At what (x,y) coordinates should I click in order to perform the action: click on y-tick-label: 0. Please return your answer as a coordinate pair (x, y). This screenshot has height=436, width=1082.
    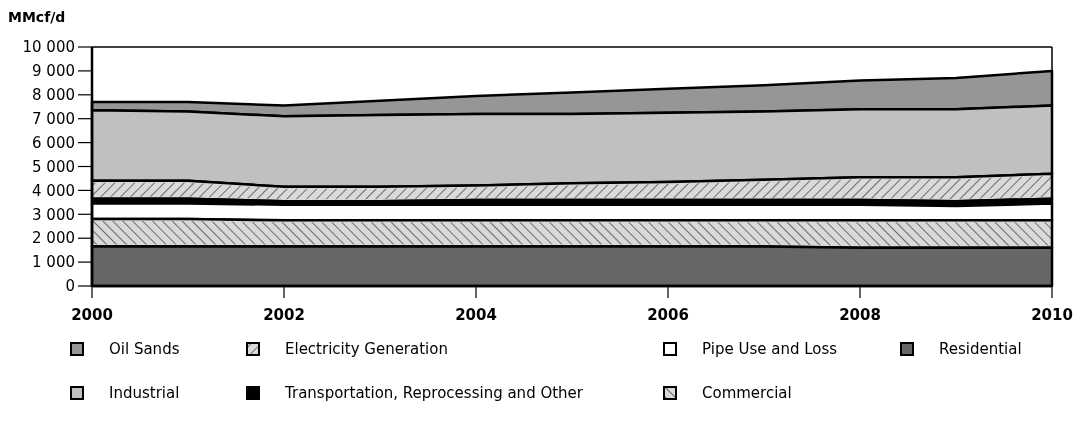
    Looking at the image, I should click on (70, 286).